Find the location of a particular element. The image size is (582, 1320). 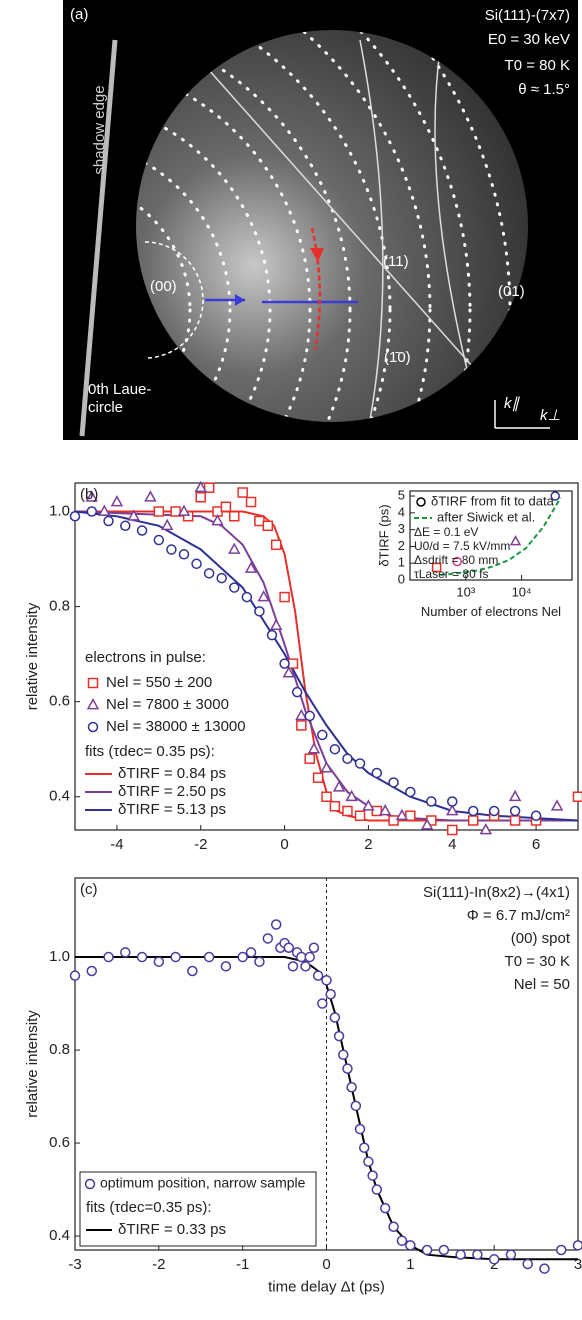

x-tick-label: -4 is located at coordinates (116, 844).